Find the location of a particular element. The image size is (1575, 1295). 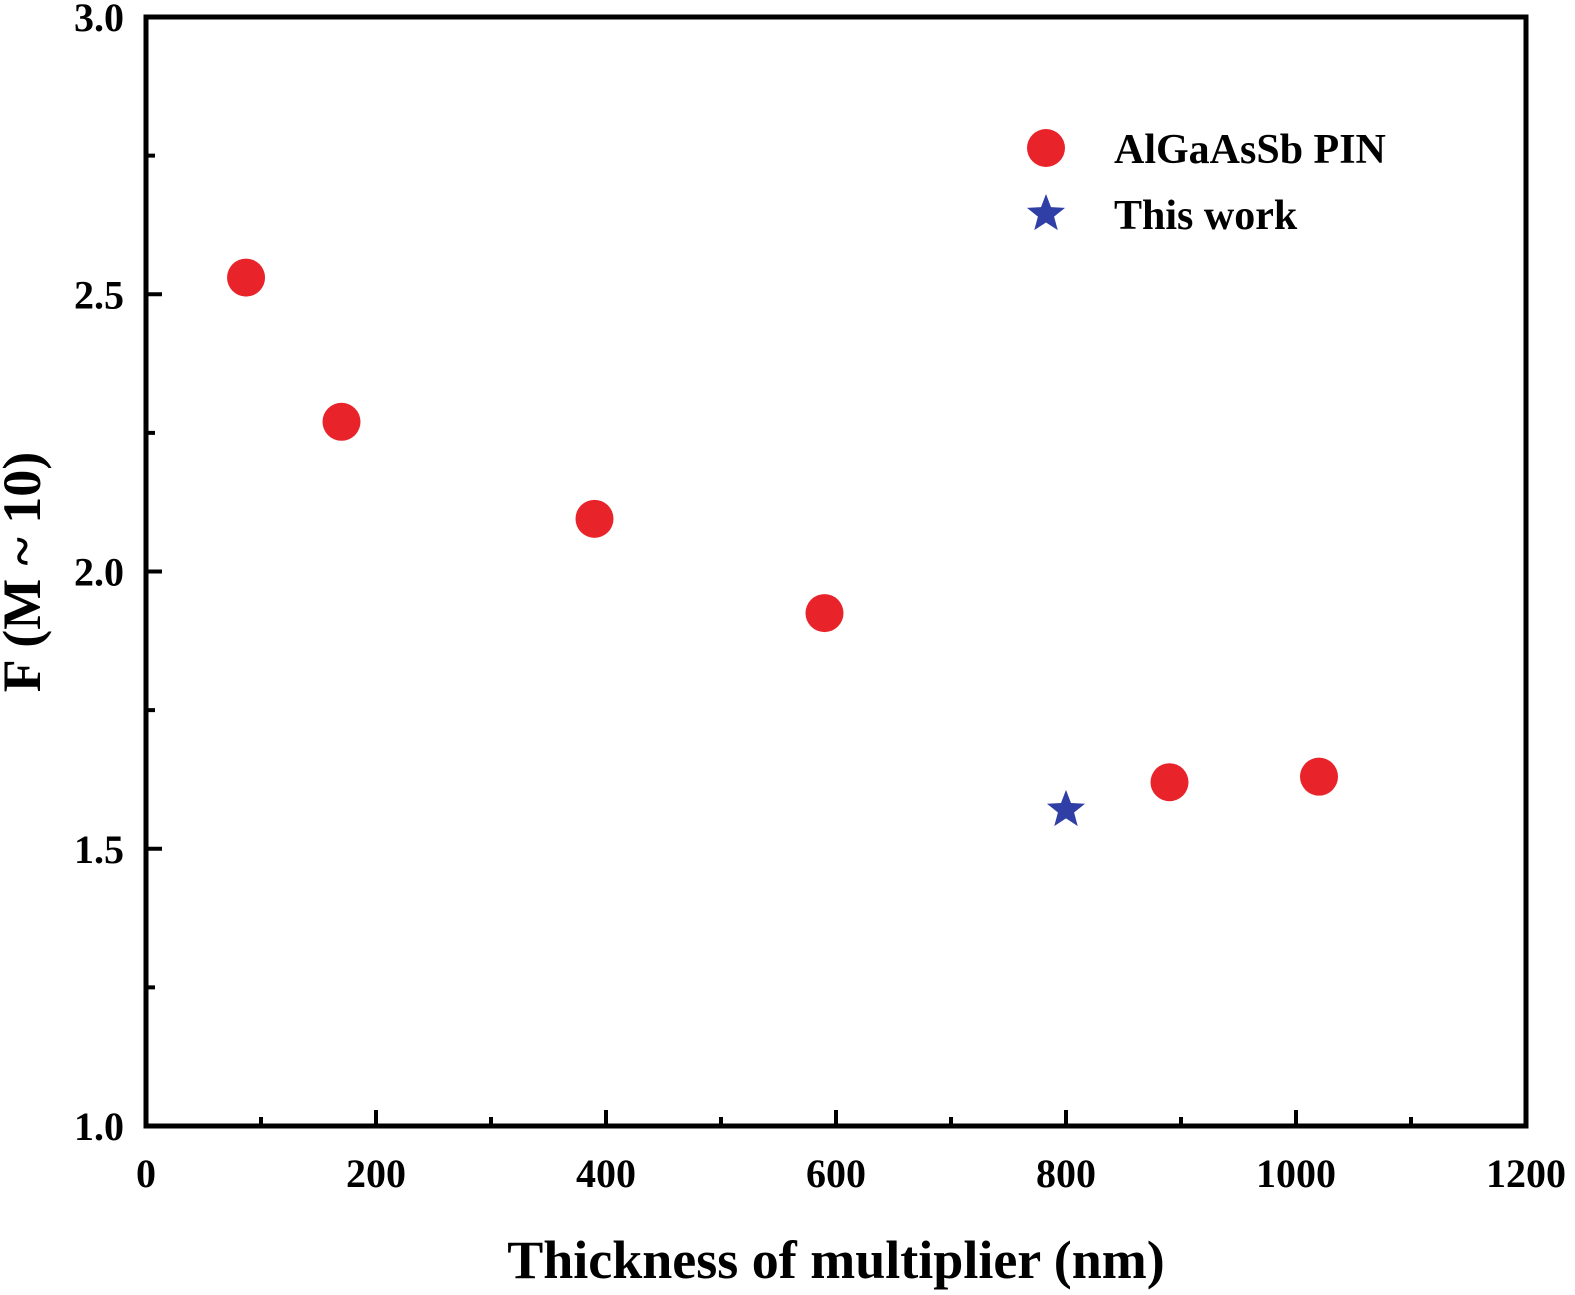

x-tick-label: 400 is located at coordinates (606, 1173).